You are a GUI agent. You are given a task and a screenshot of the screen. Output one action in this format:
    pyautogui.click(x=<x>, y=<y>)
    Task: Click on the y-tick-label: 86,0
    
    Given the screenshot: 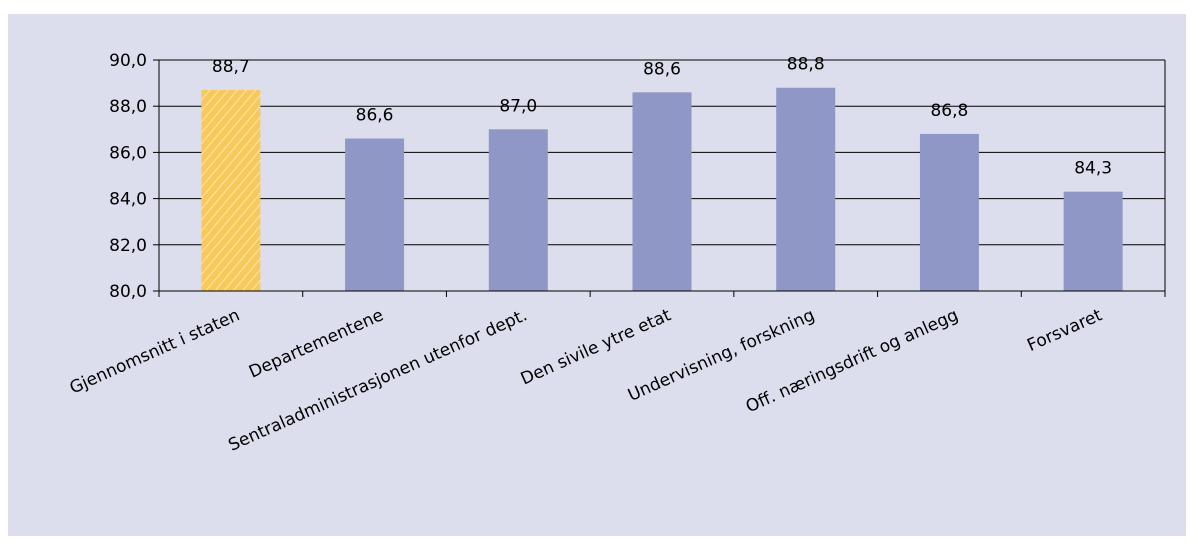 What is the action you would take?
    pyautogui.click(x=128, y=153)
    